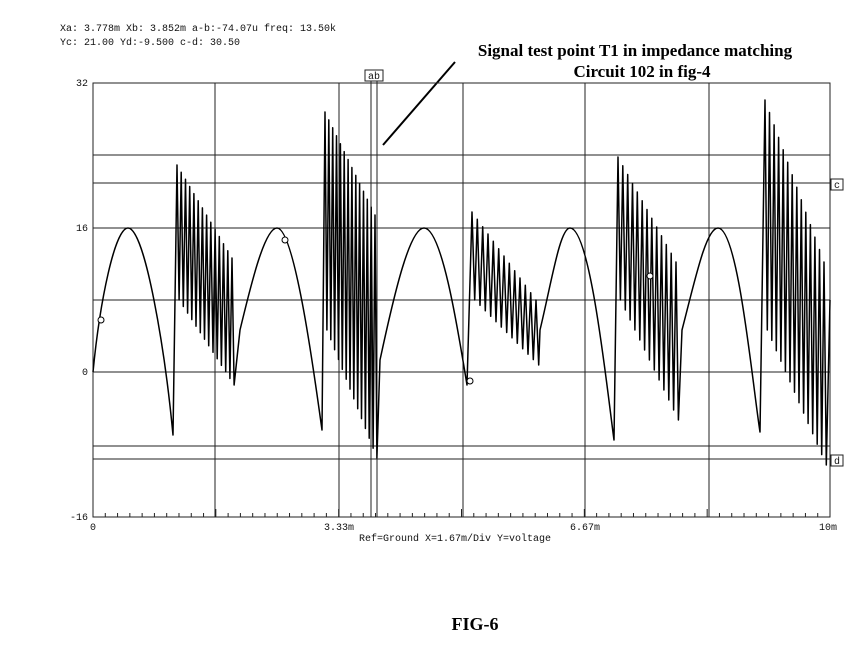 The width and height of the screenshot is (851, 654). I want to click on x-label: 0, so click(93, 528).